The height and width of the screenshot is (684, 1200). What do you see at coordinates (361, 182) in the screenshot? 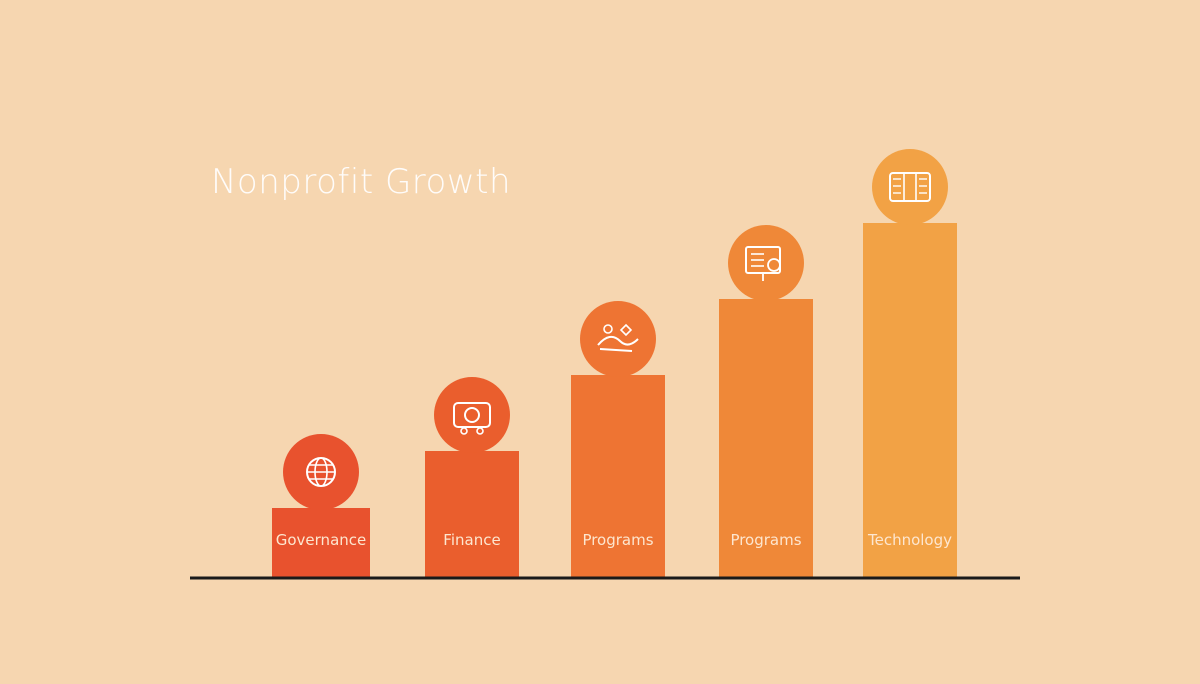
I see `chart-title: Nonprofit Growth` at bounding box center [361, 182].